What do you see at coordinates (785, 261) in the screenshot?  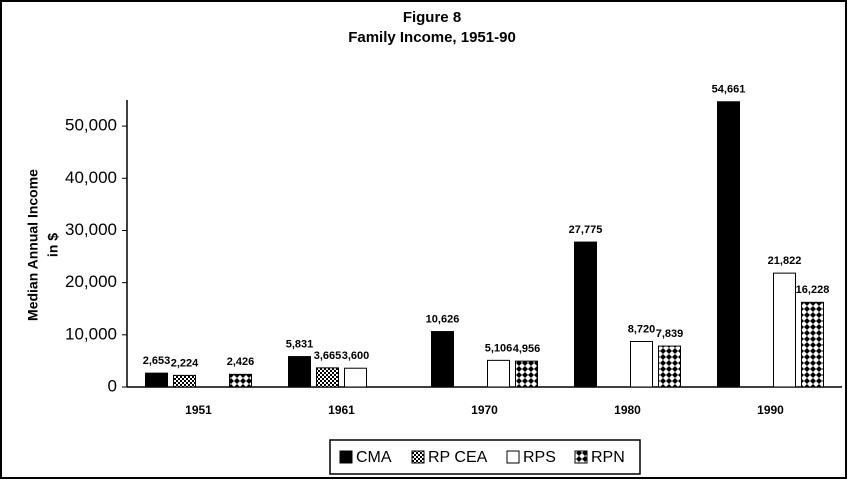 I see `value-label: 21,822` at bounding box center [785, 261].